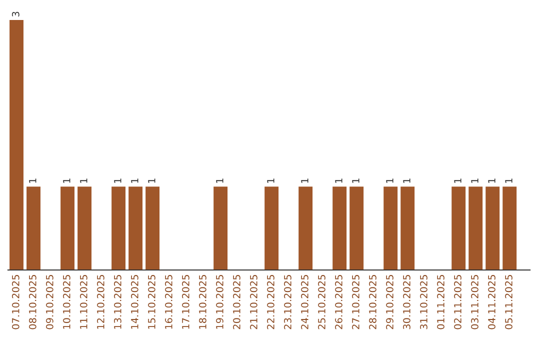 This screenshot has width=540, height=340. What do you see at coordinates (202, 302) in the screenshot?
I see `x-tick-label: 18.10.2025` at bounding box center [202, 302].